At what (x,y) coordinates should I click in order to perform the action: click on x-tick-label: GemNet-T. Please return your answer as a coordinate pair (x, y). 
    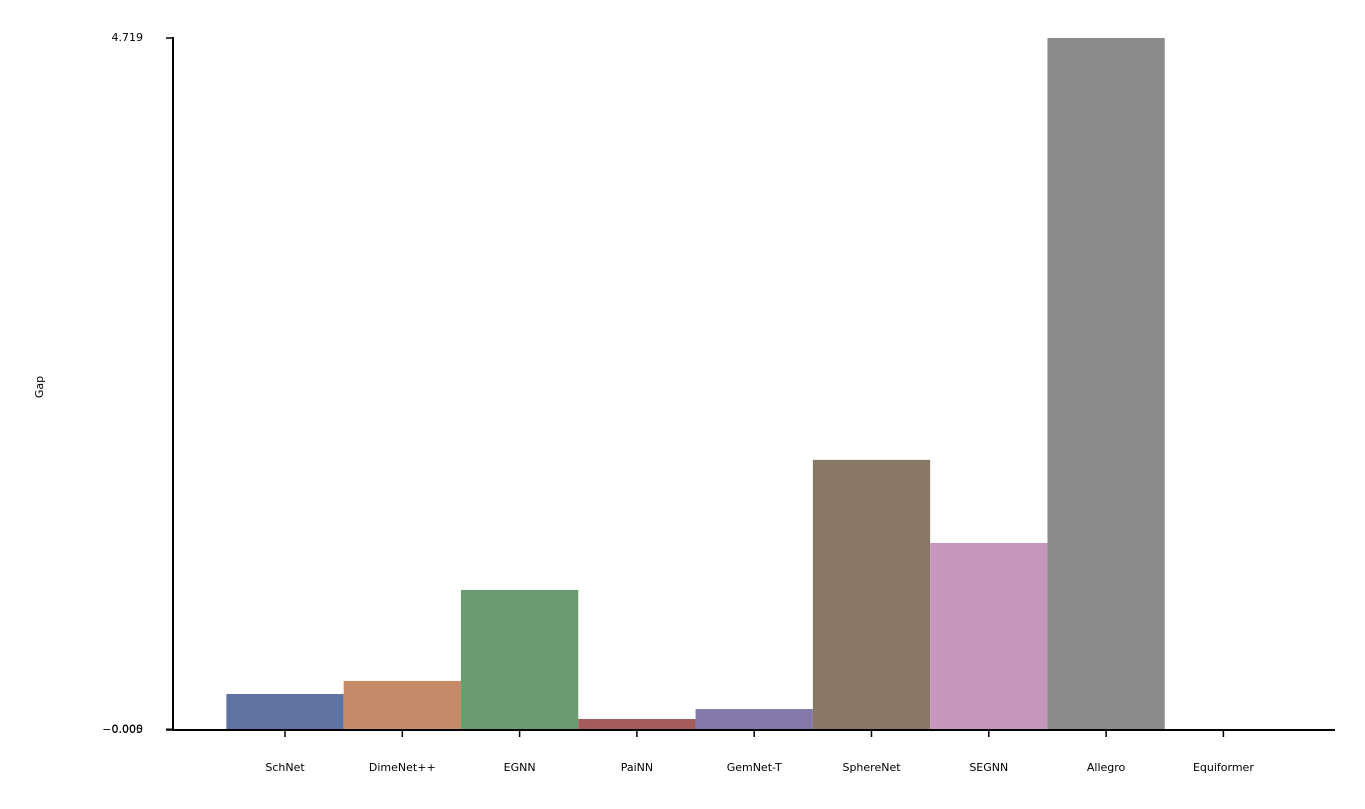
    Looking at the image, I should click on (754, 767).